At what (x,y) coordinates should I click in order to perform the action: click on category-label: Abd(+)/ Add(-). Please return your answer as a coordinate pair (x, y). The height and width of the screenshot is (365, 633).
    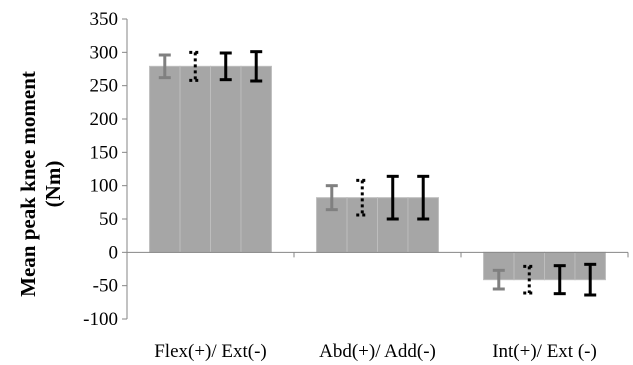
    Looking at the image, I should click on (377, 351).